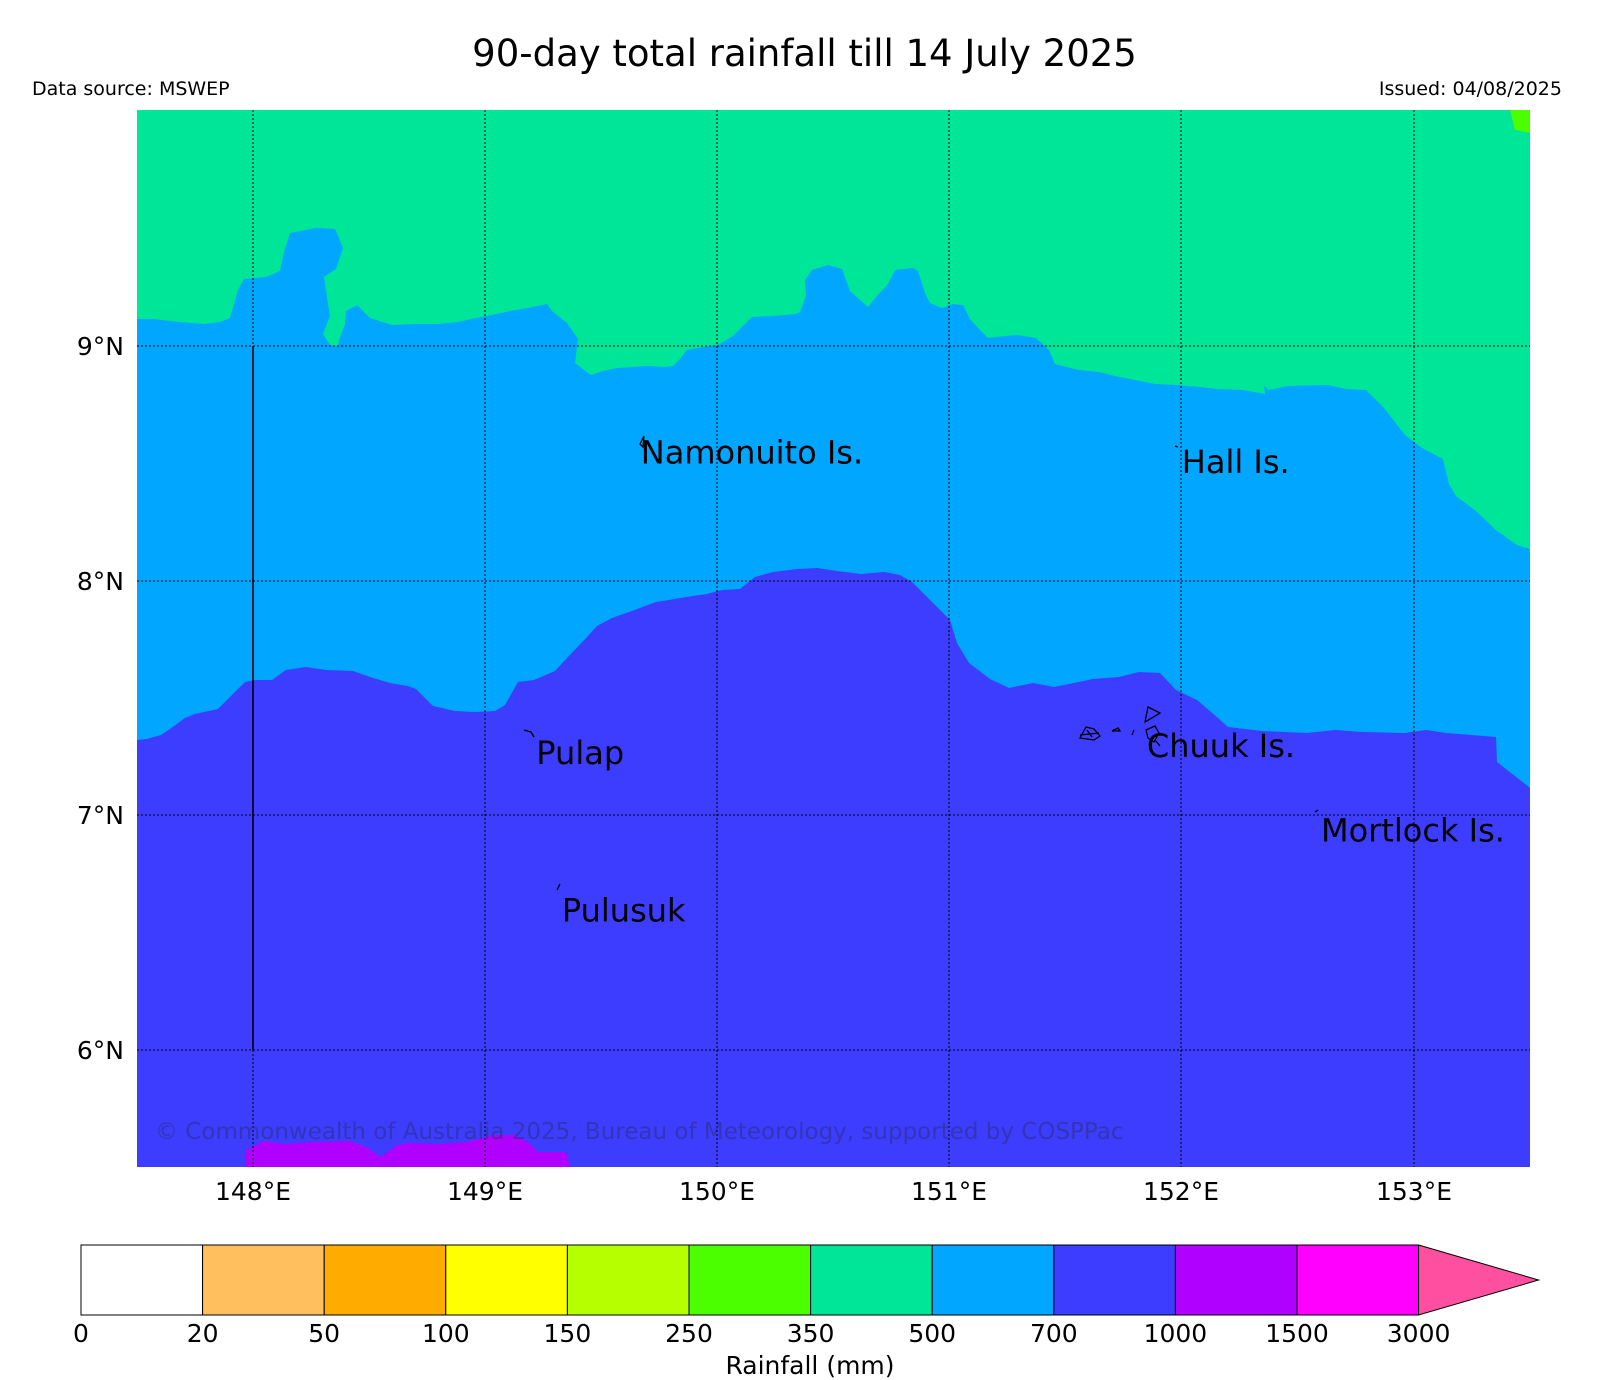  Describe the element at coordinates (932, 1333) in the screenshot. I see `colorbar-tick-label: 500` at that location.